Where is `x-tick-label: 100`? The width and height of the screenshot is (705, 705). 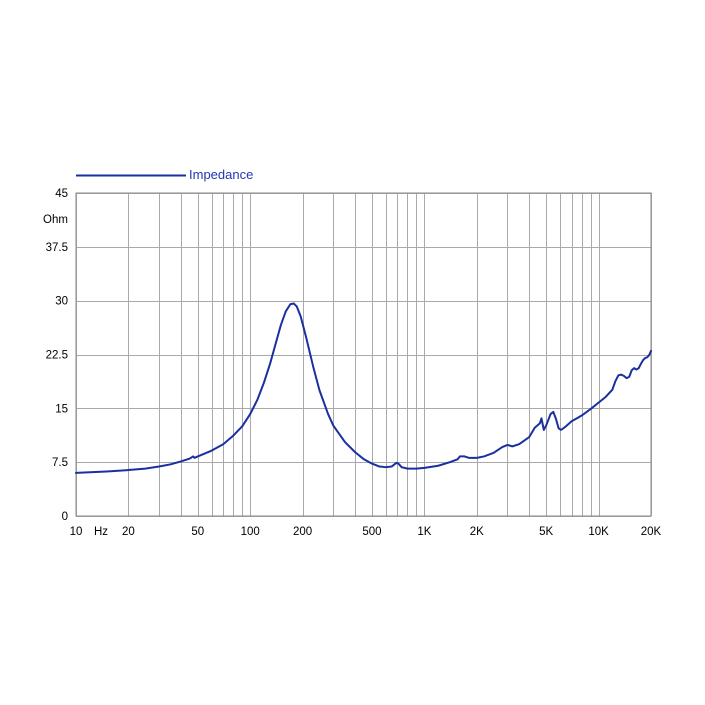
x-tick-label: 100 is located at coordinates (250, 532).